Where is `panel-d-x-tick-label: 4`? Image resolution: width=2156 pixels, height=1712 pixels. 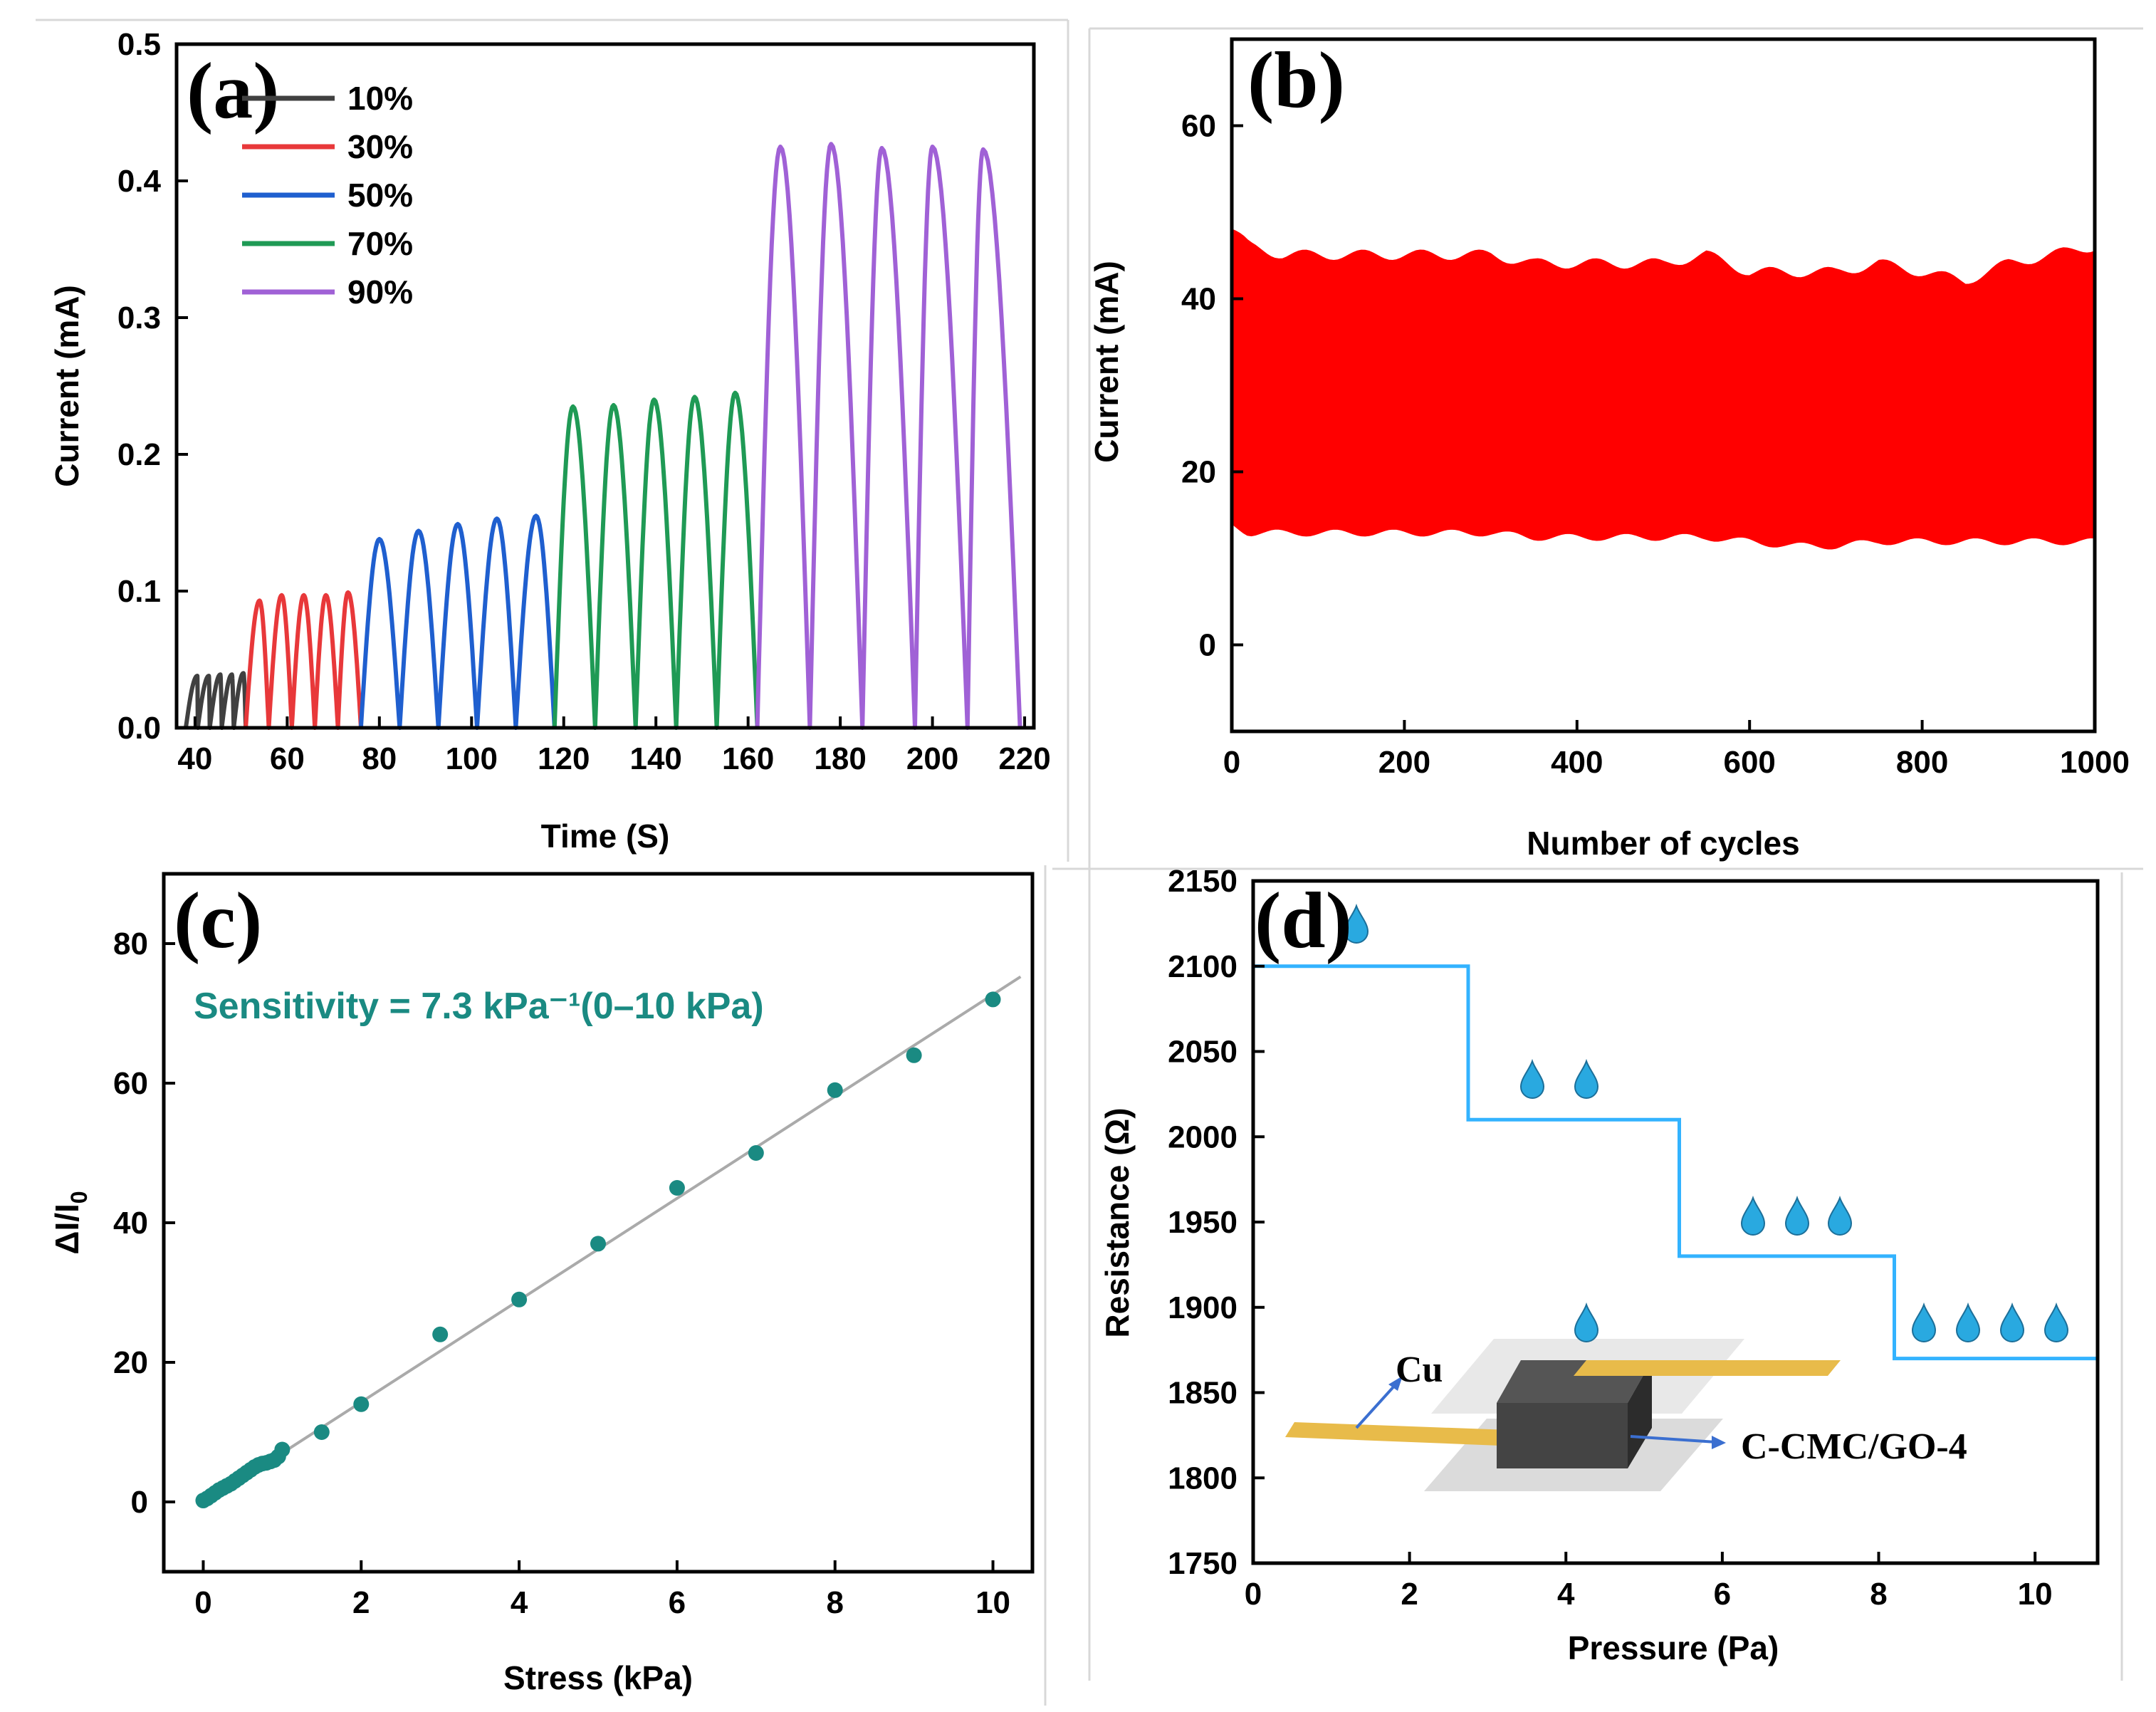 panel-d-x-tick-label: 4 is located at coordinates (1566, 1595).